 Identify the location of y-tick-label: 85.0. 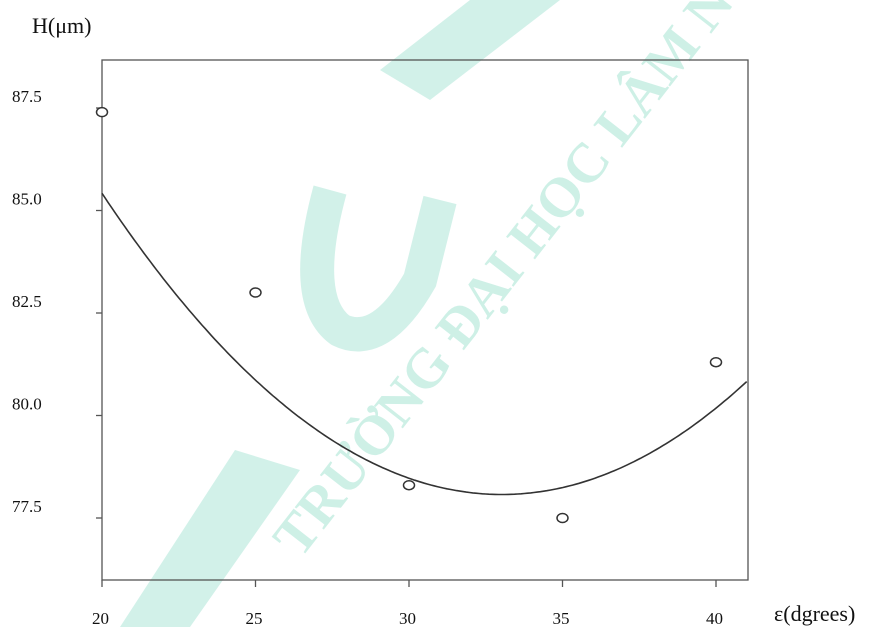
(27, 199).